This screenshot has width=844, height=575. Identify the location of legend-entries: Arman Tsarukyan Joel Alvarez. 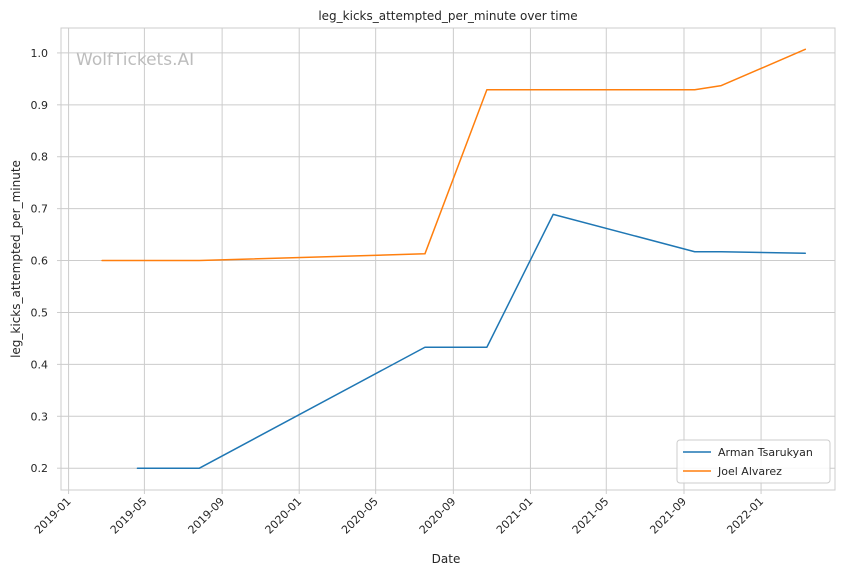
(748, 462).